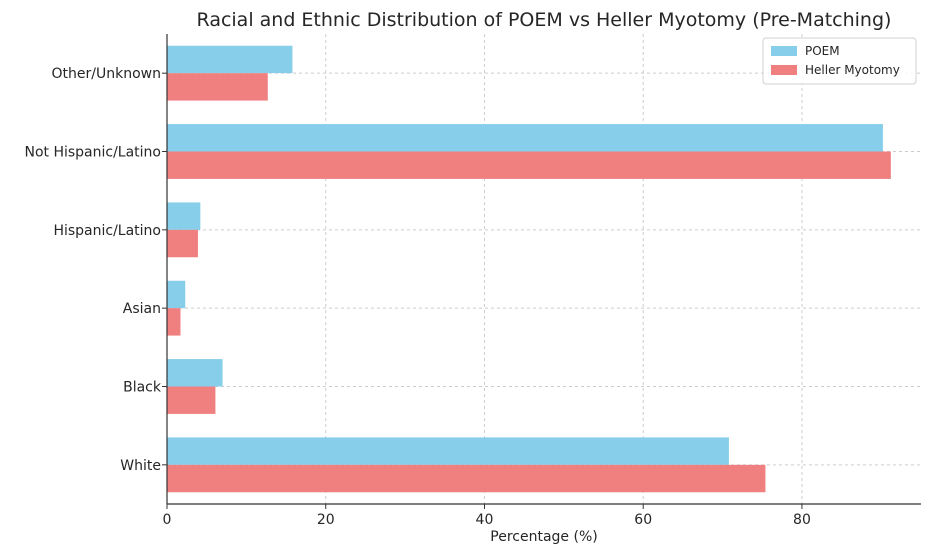  Describe the element at coordinates (142, 309) in the screenshot. I see `y-tick-label: Asian` at that location.